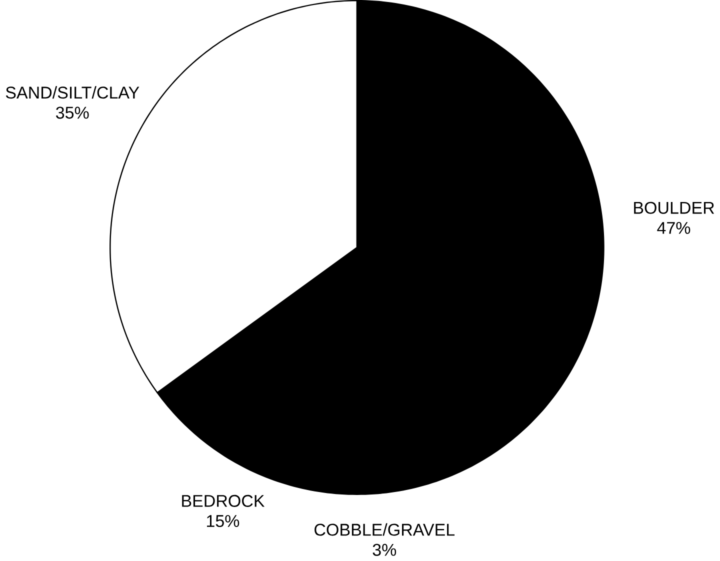 This screenshot has height=561, width=720. Describe the element at coordinates (72, 112) in the screenshot. I see `data-label: 35%` at that location.